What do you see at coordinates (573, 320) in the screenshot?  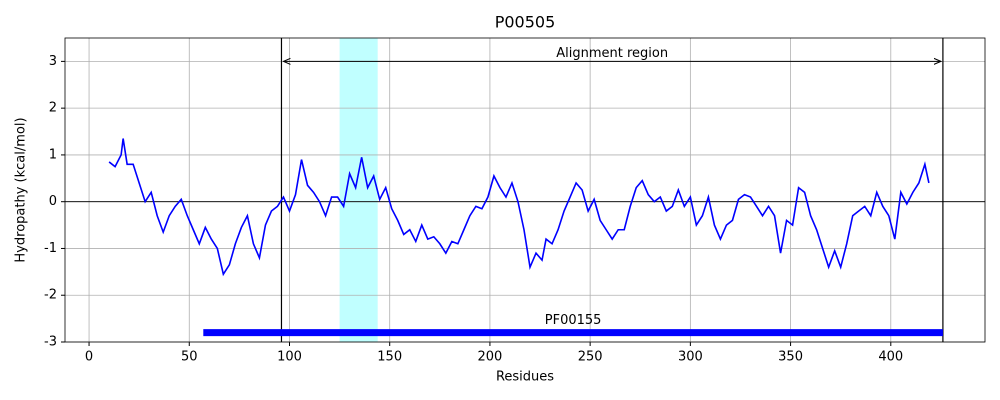 I see `domain-label: PF00155` at bounding box center [573, 320].